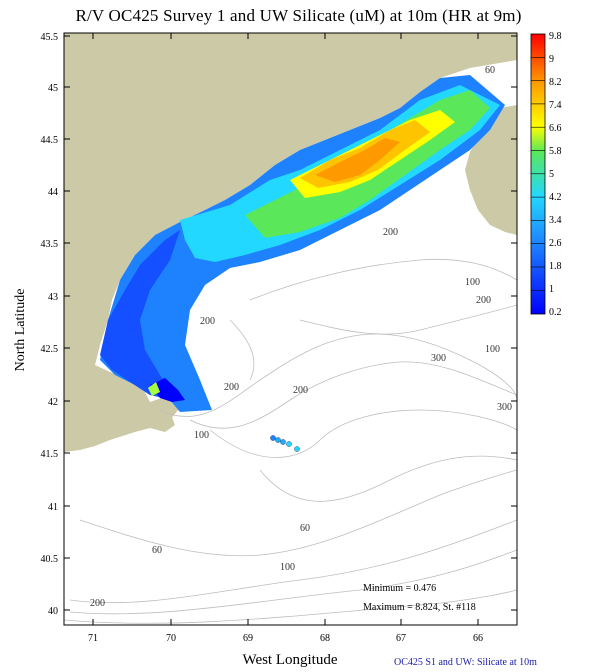  Describe the element at coordinates (20, 330) in the screenshot. I see `y-axis-title: North Latitude` at that location.